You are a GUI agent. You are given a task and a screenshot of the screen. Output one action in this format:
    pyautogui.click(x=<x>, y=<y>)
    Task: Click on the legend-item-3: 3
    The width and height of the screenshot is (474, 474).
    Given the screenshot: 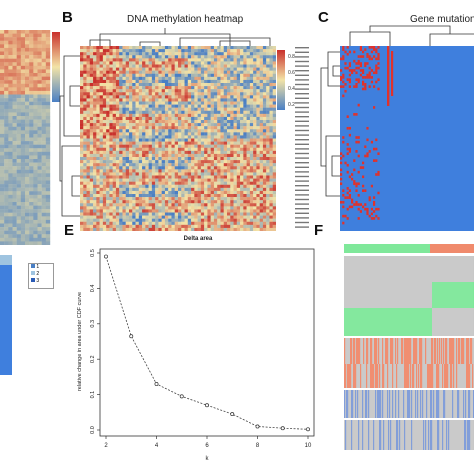 What is the action you would take?
    pyautogui.click(x=42, y=281)
    